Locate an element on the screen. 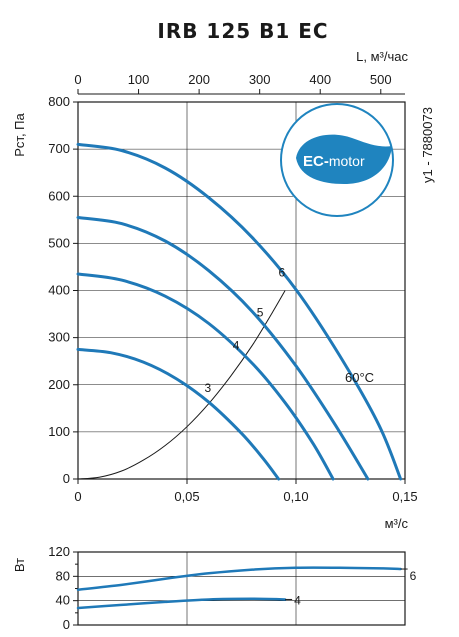  power-y-tick-labels: 0 40 80 120 is located at coordinates (59, 588).